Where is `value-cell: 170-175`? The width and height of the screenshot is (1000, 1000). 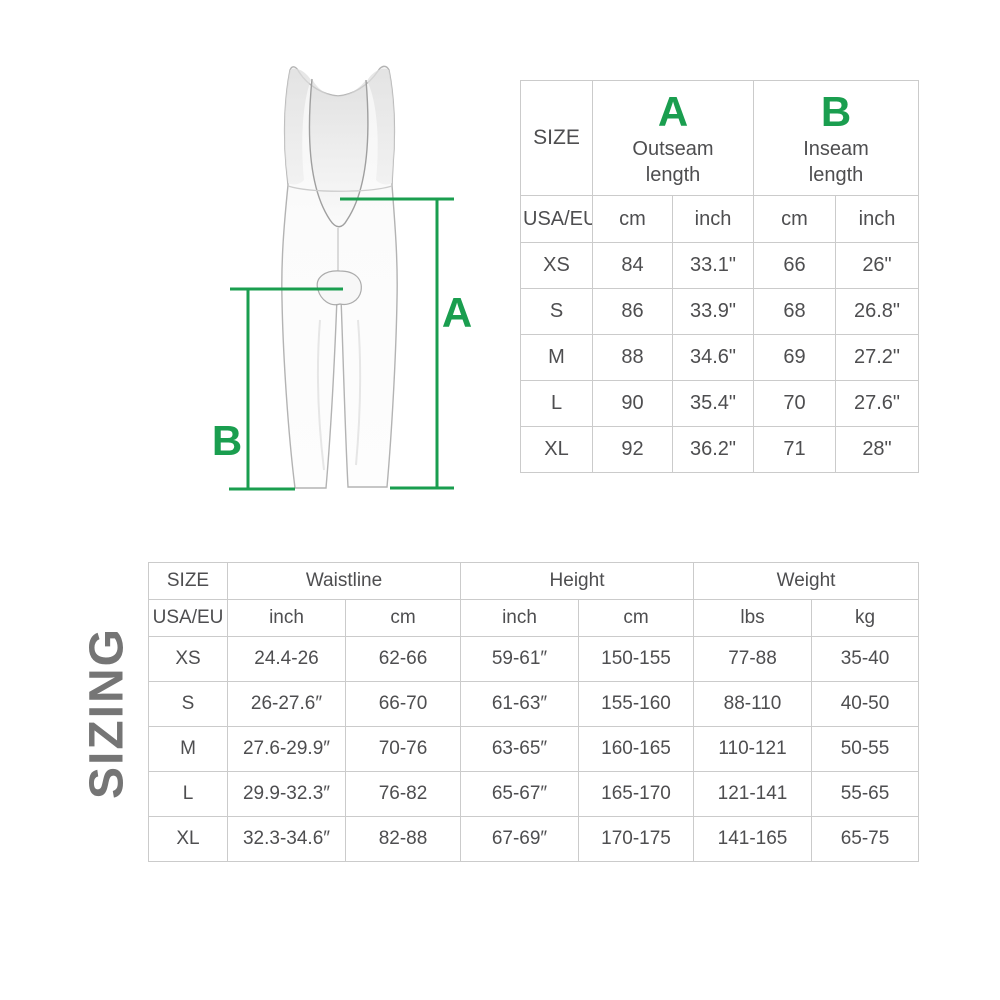 value-cell: 170-175 is located at coordinates (636, 839).